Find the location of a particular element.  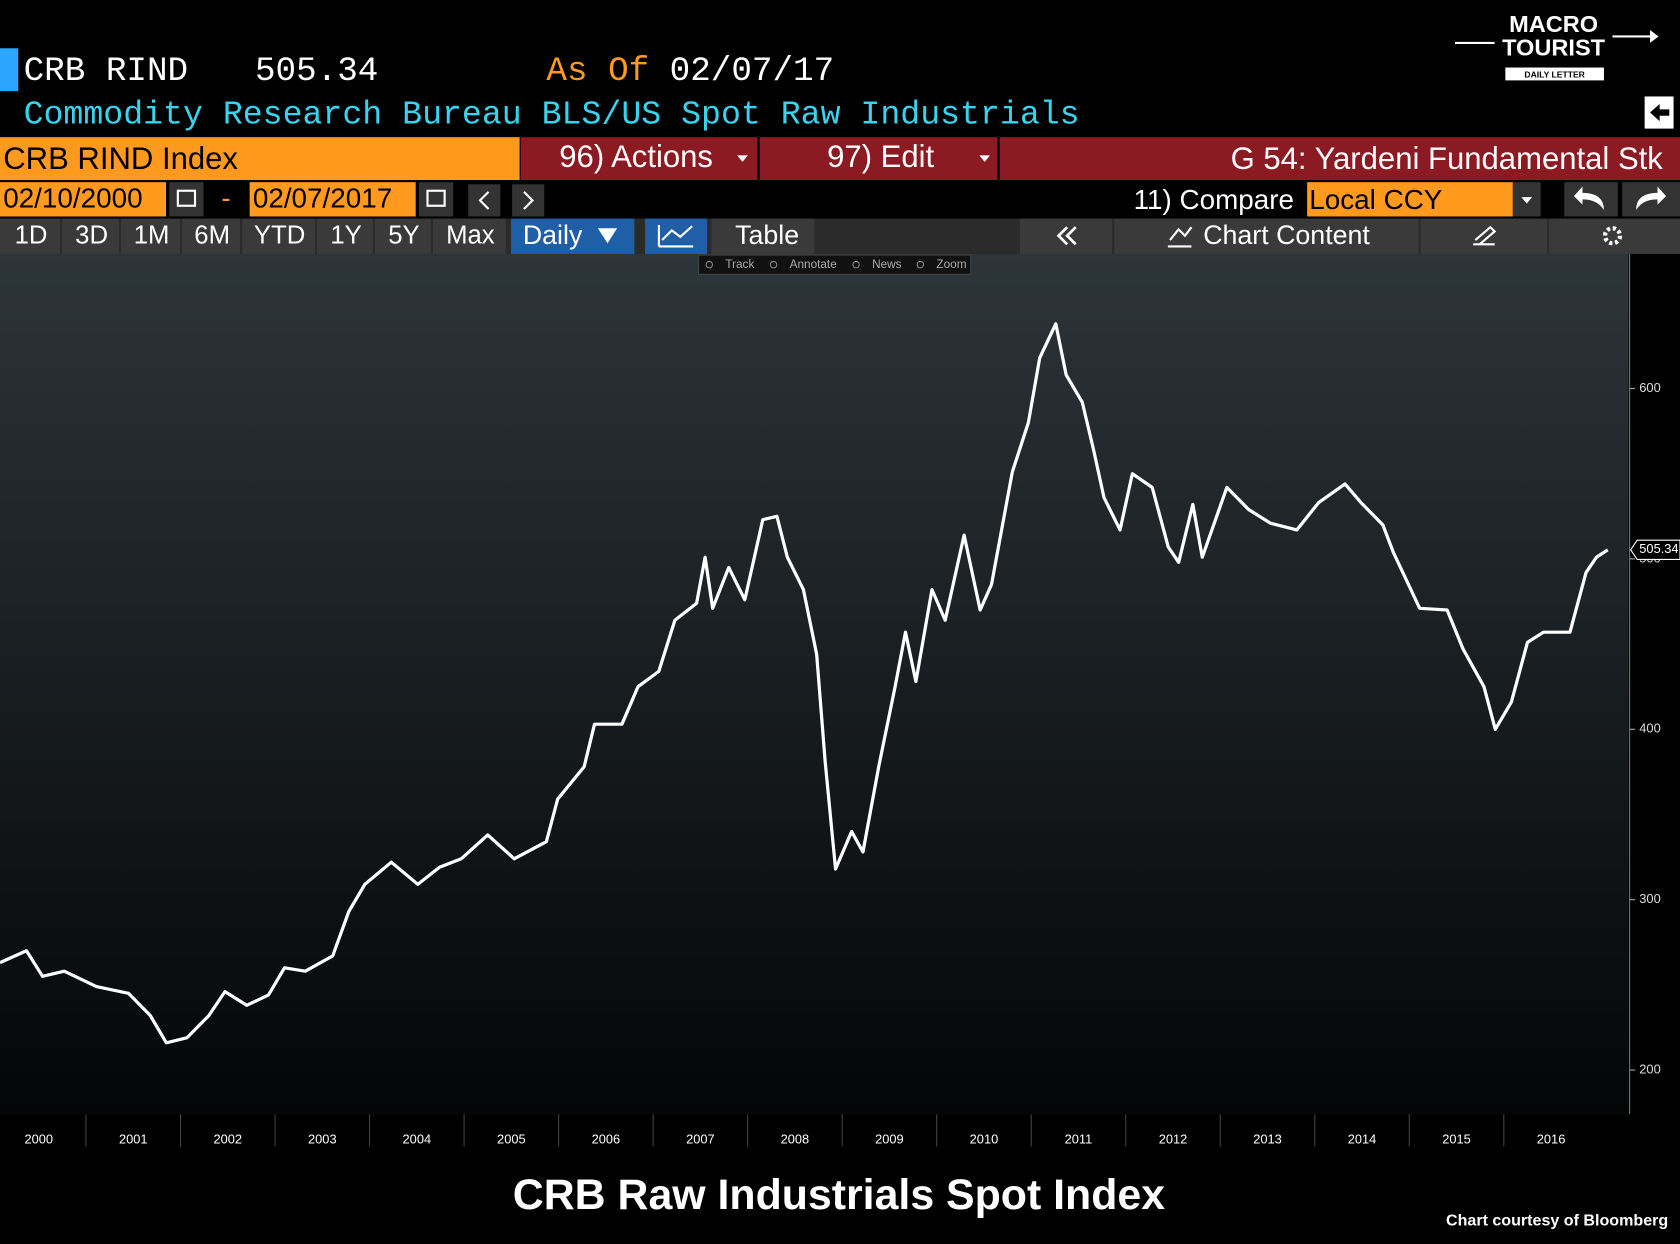

chart-title: CRB Raw Industrials Spot Index is located at coordinates (839, 1195).